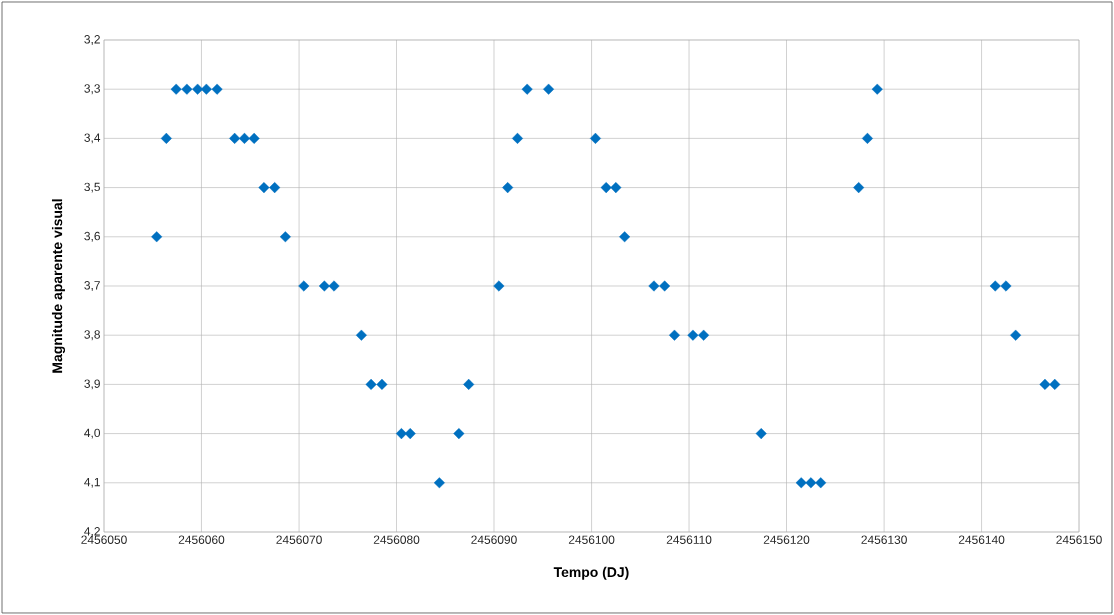 Image resolution: width=1114 pixels, height=615 pixels. What do you see at coordinates (92, 236) in the screenshot?
I see `y-tick-label: 3,6` at bounding box center [92, 236].